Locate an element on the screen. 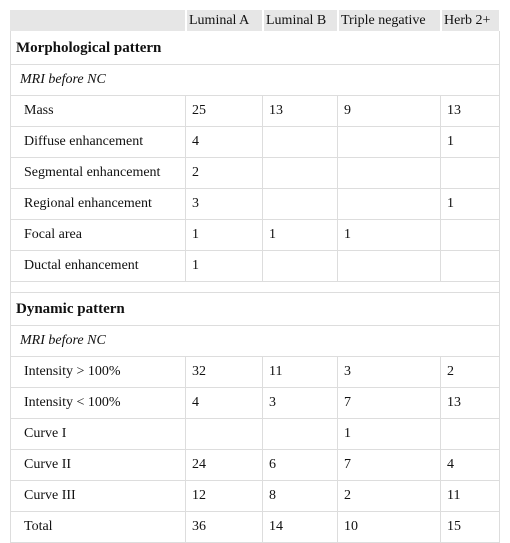  cell-value: 10 is located at coordinates (351, 526).